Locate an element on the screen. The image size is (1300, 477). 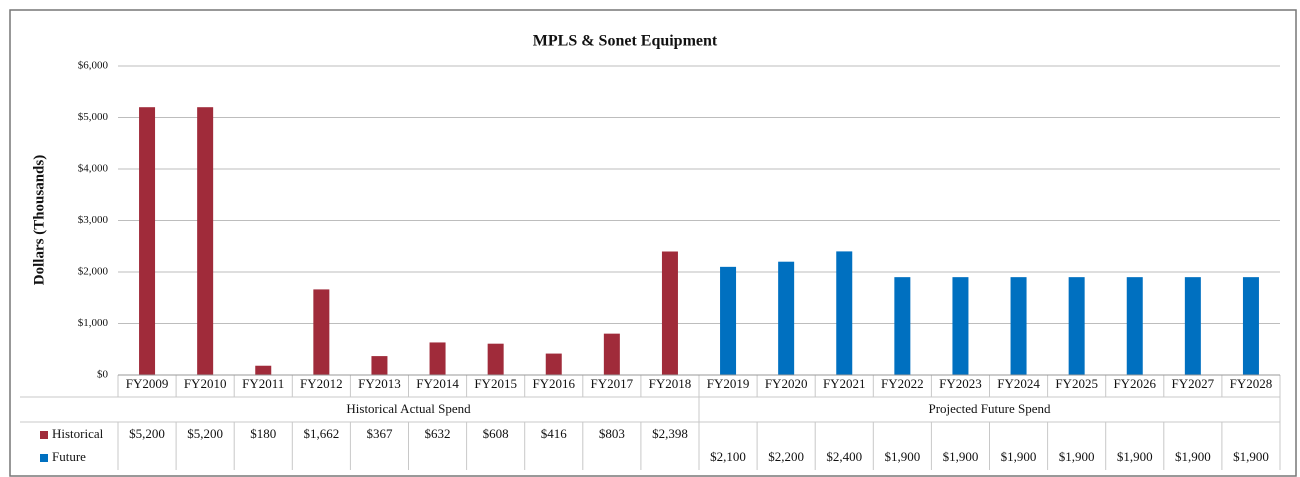
x-tick-label: FY2016 is located at coordinates (553, 383).